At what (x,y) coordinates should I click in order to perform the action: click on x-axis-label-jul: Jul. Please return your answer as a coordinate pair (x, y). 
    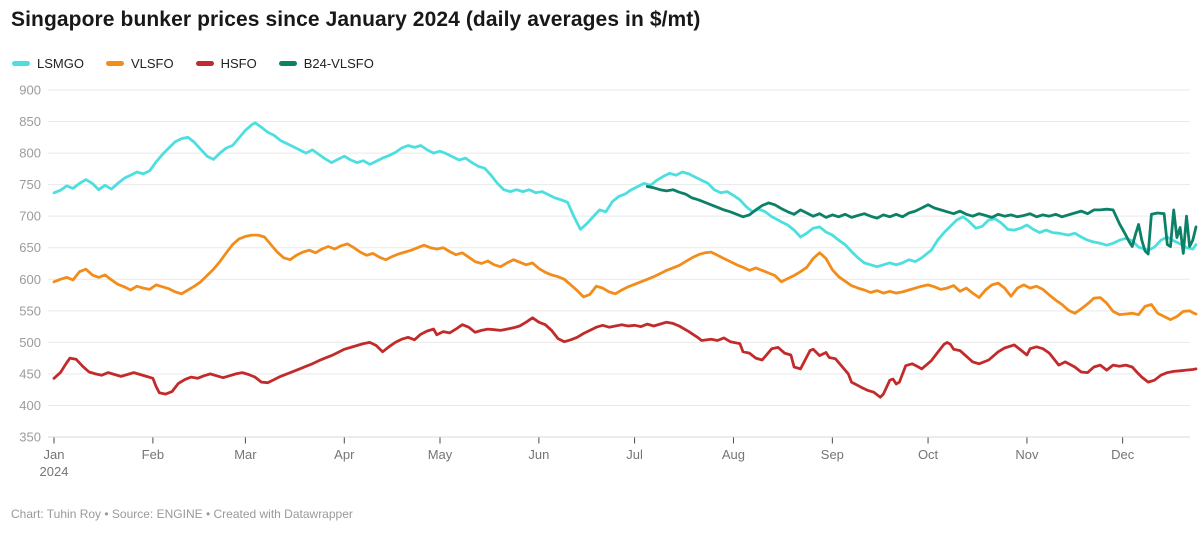
    Looking at the image, I should click on (634, 454).